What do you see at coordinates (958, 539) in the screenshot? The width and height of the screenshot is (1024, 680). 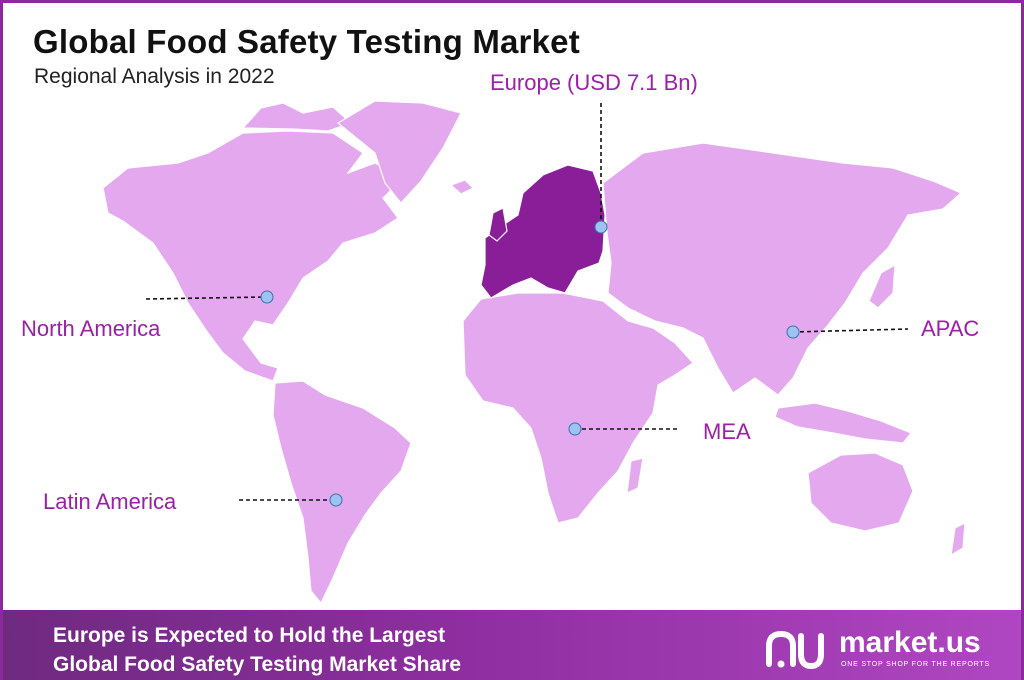 I see `new-zealand-shape` at bounding box center [958, 539].